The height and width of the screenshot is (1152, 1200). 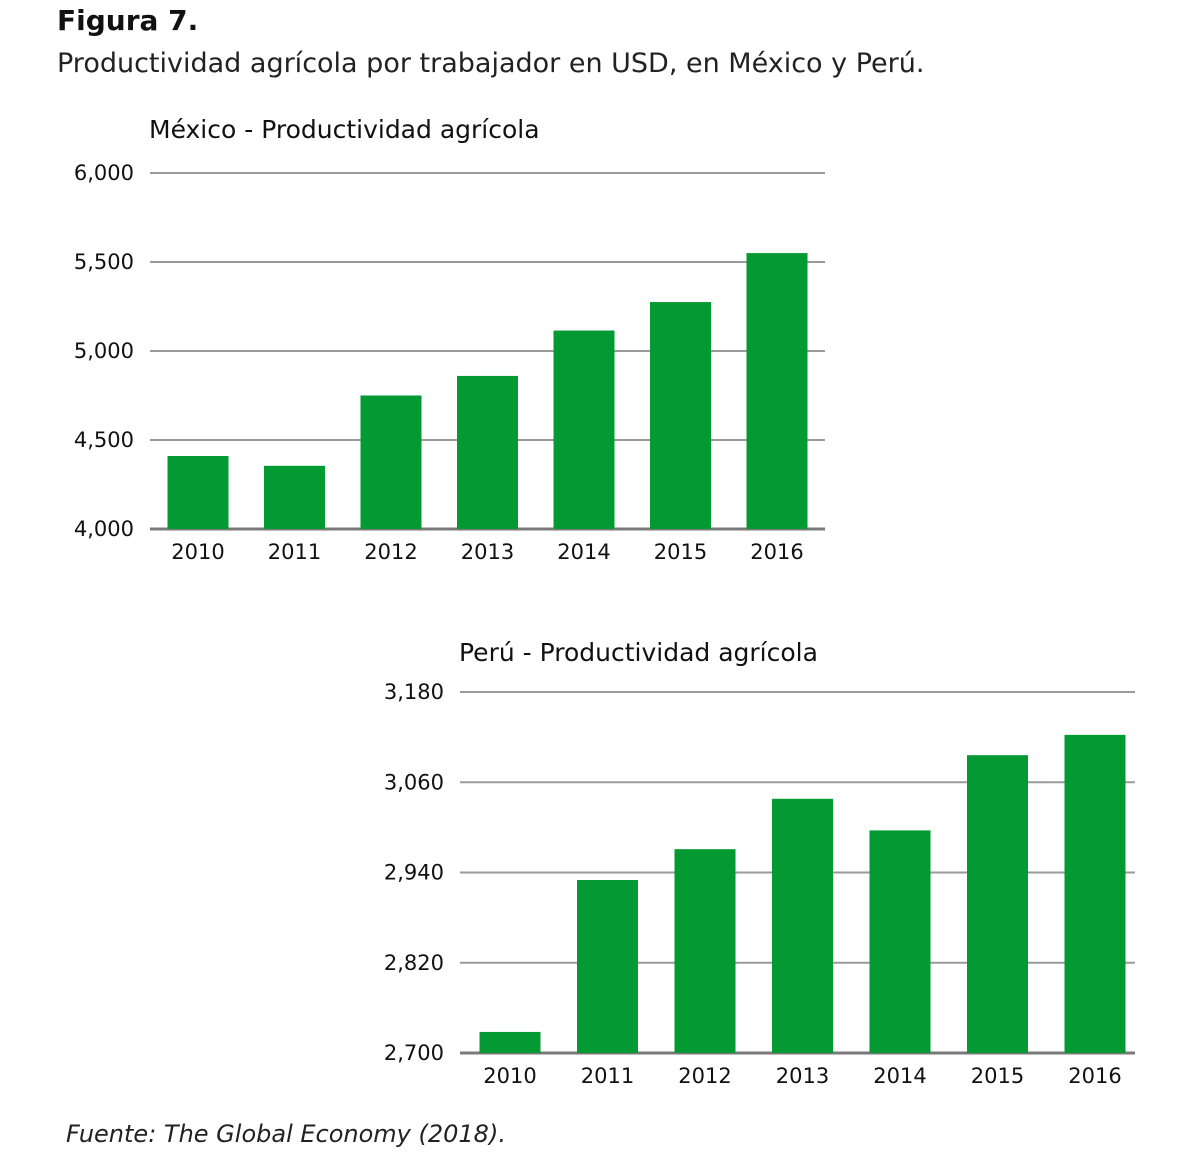 I want to click on peru-y-tick-label: 2,940, so click(x=414, y=873).